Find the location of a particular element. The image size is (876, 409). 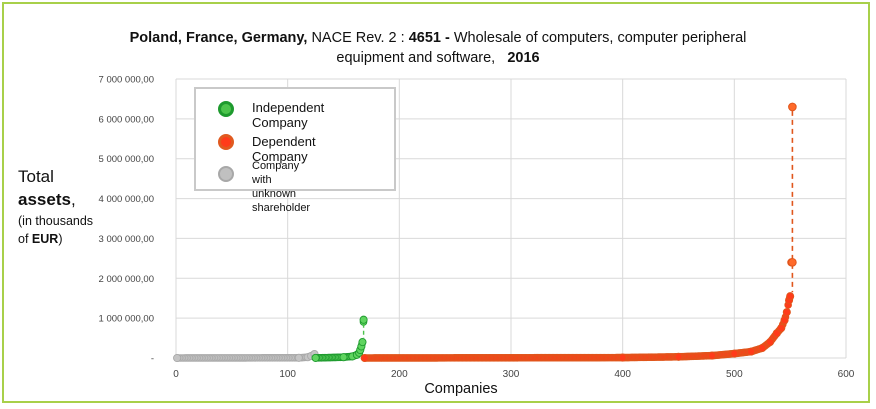

legend-label-independent: Independent Company is located at coordinates (288, 115).